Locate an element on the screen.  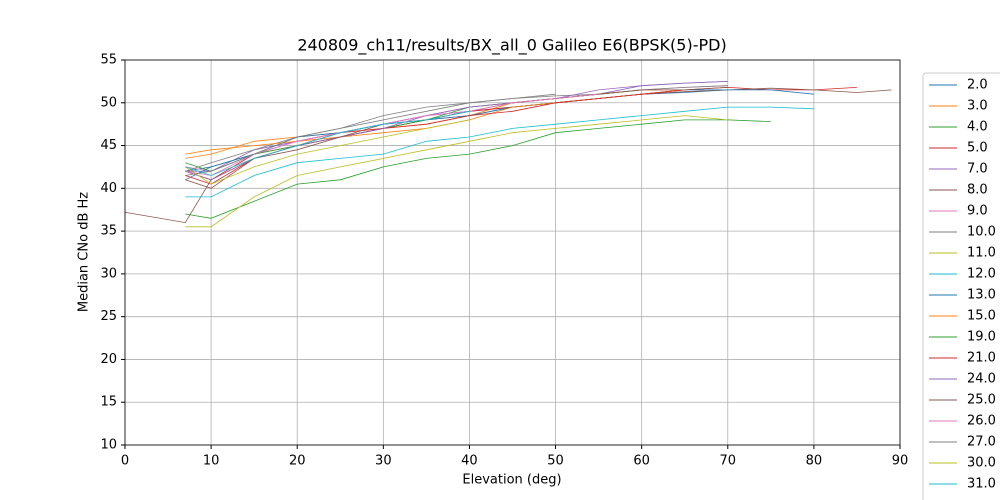
y-tick-label: 35 is located at coordinates (108, 231).